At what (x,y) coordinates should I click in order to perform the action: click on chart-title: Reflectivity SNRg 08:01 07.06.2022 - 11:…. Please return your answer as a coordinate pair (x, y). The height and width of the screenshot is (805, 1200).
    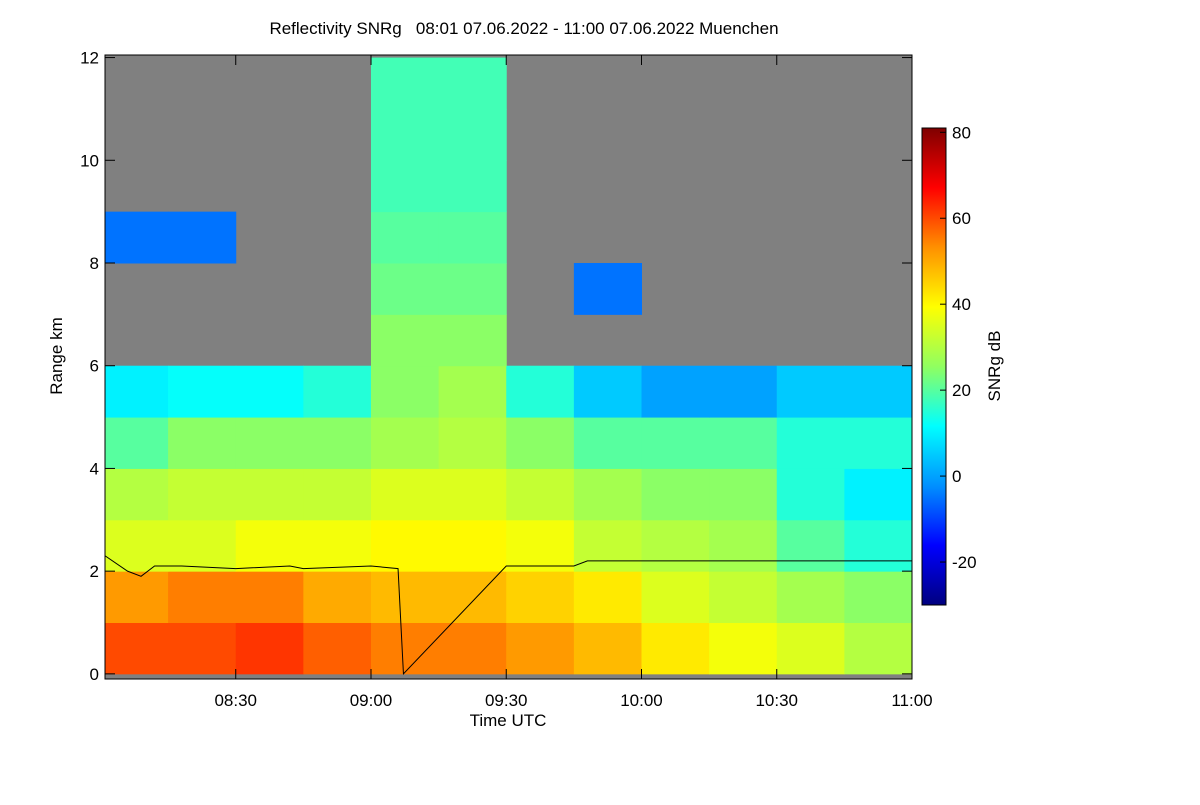
    Looking at the image, I should click on (523, 28).